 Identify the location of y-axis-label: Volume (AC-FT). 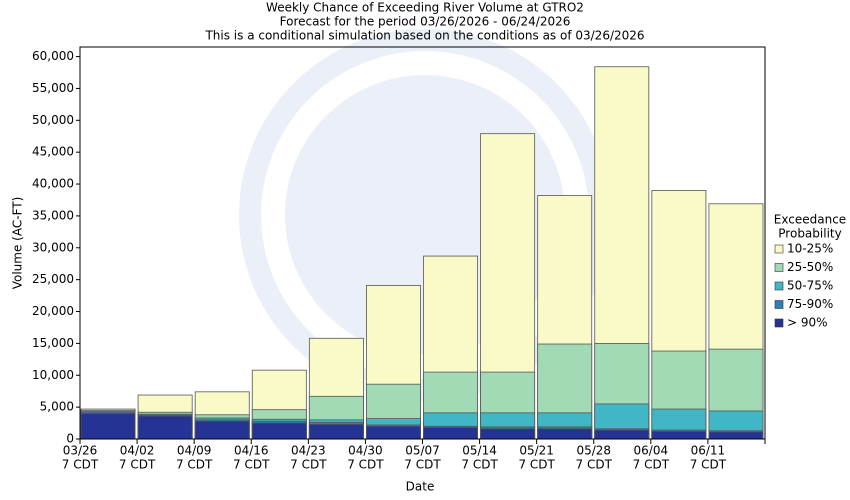
(18, 243).